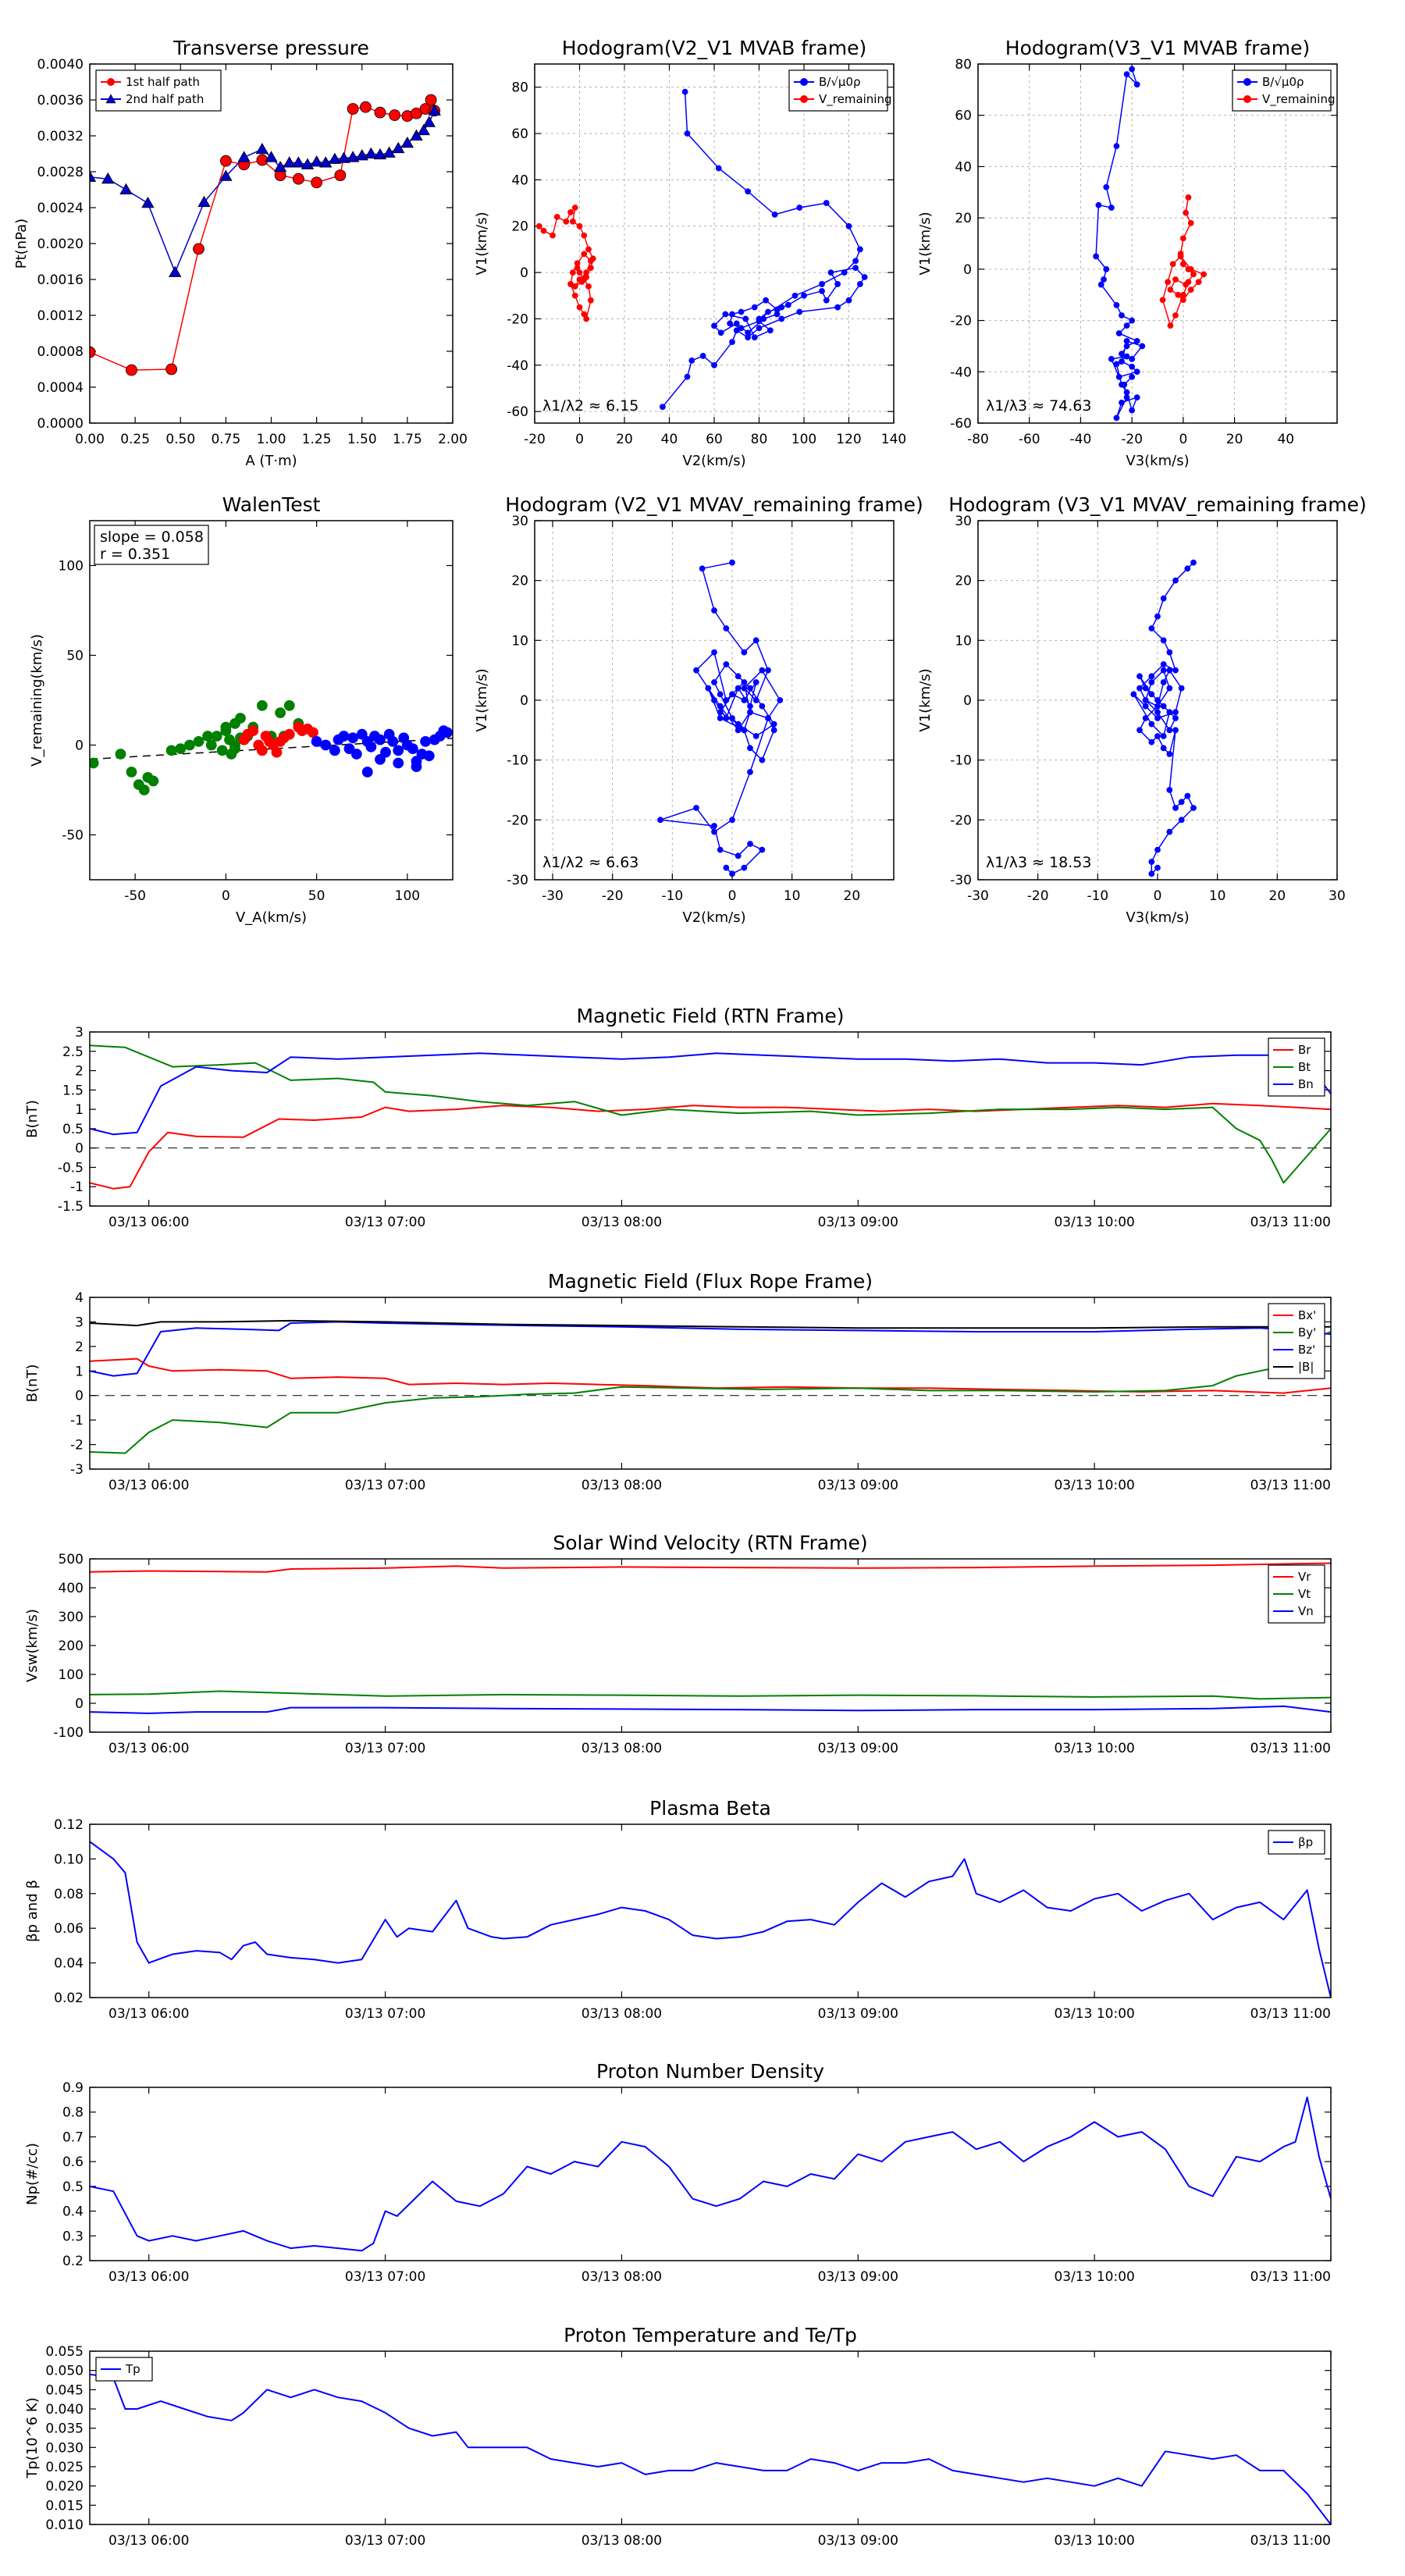 Image resolution: width=1405 pixels, height=2576 pixels. I want to click on y-axis-label: Pt(nPa), so click(21, 244).